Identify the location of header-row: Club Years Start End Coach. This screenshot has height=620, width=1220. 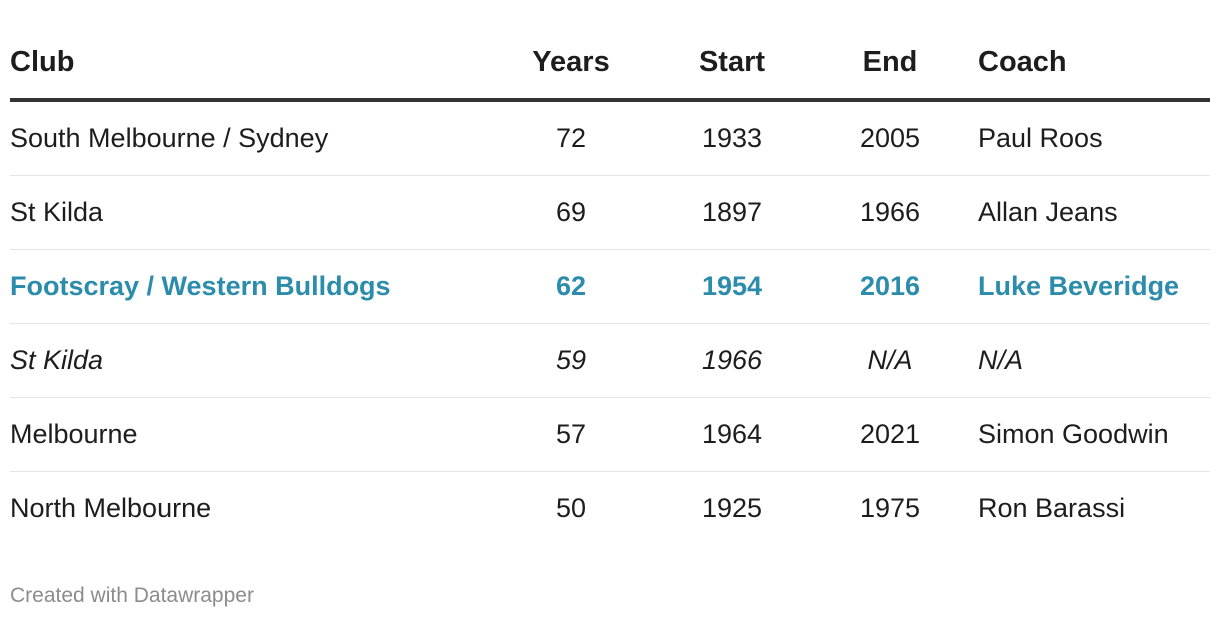
(610, 64).